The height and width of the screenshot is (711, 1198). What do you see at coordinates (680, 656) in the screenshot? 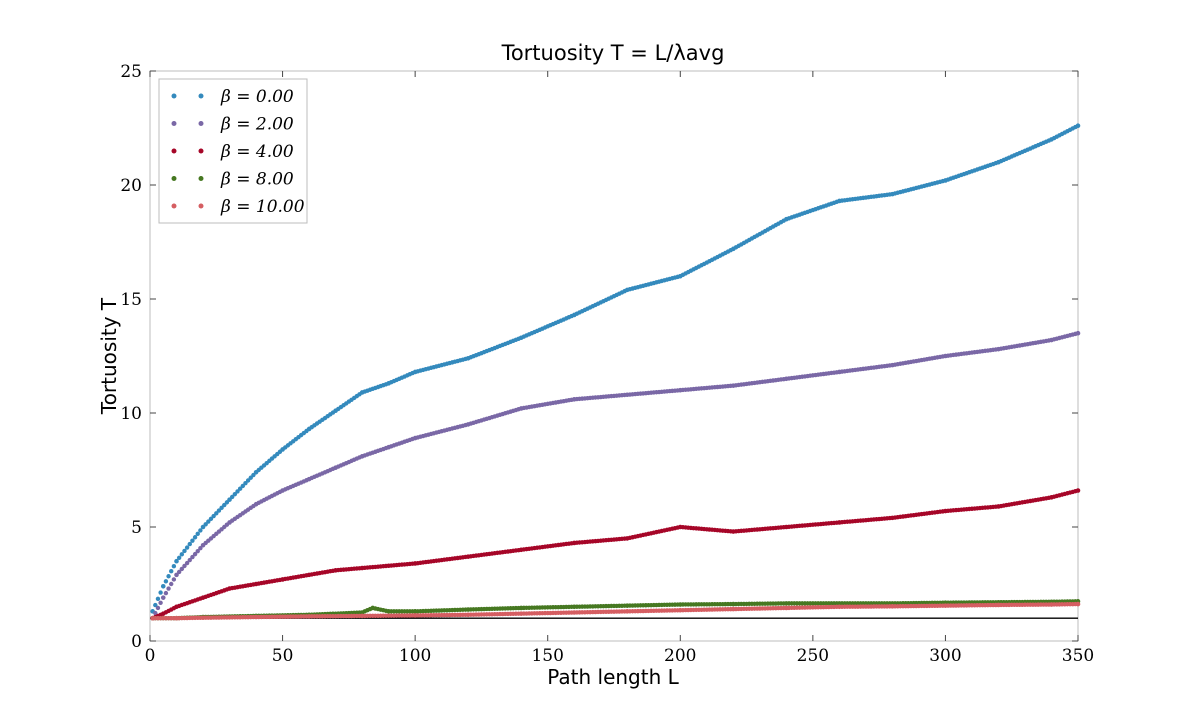
I see `x-tick-label: 200` at bounding box center [680, 656].